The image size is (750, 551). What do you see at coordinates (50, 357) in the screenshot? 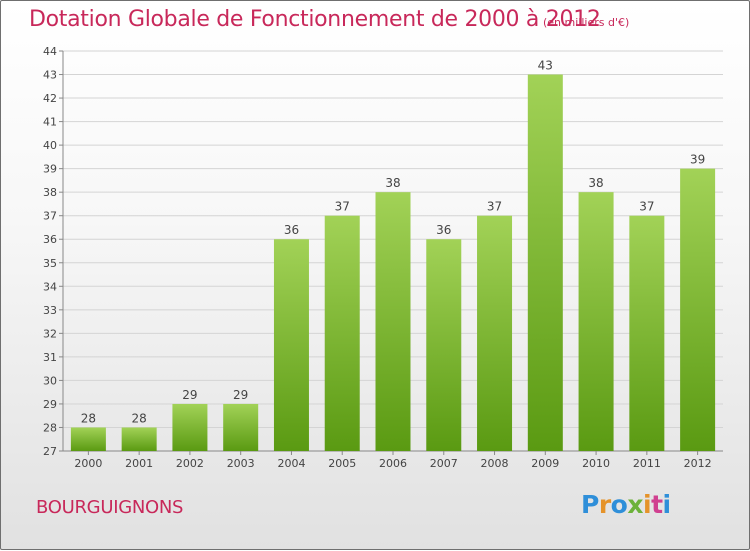
I see `y-tick-label: 31` at bounding box center [50, 357].